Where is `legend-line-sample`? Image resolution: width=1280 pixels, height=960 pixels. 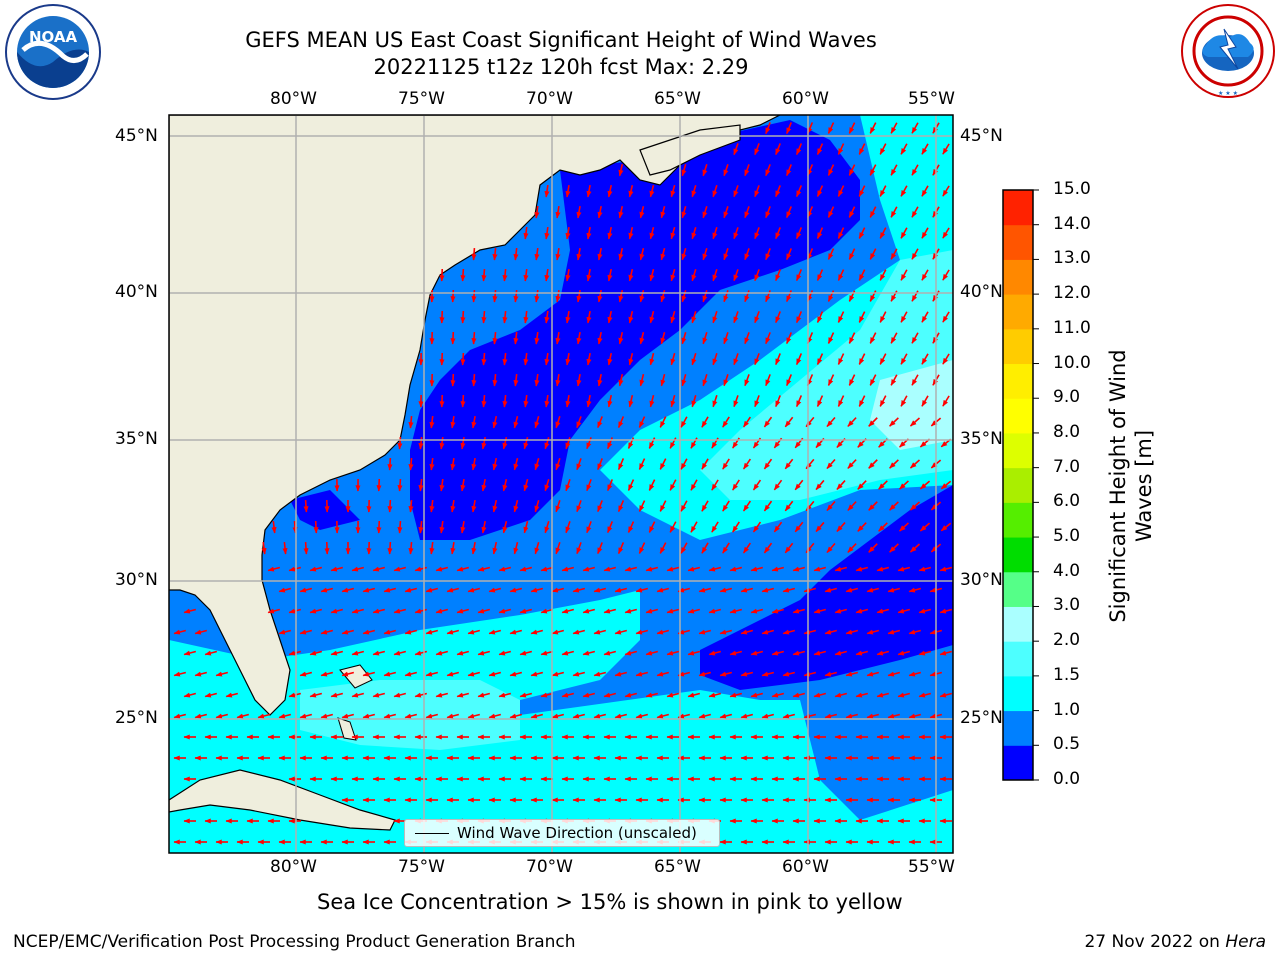
legend-line-sample is located at coordinates (432, 833).